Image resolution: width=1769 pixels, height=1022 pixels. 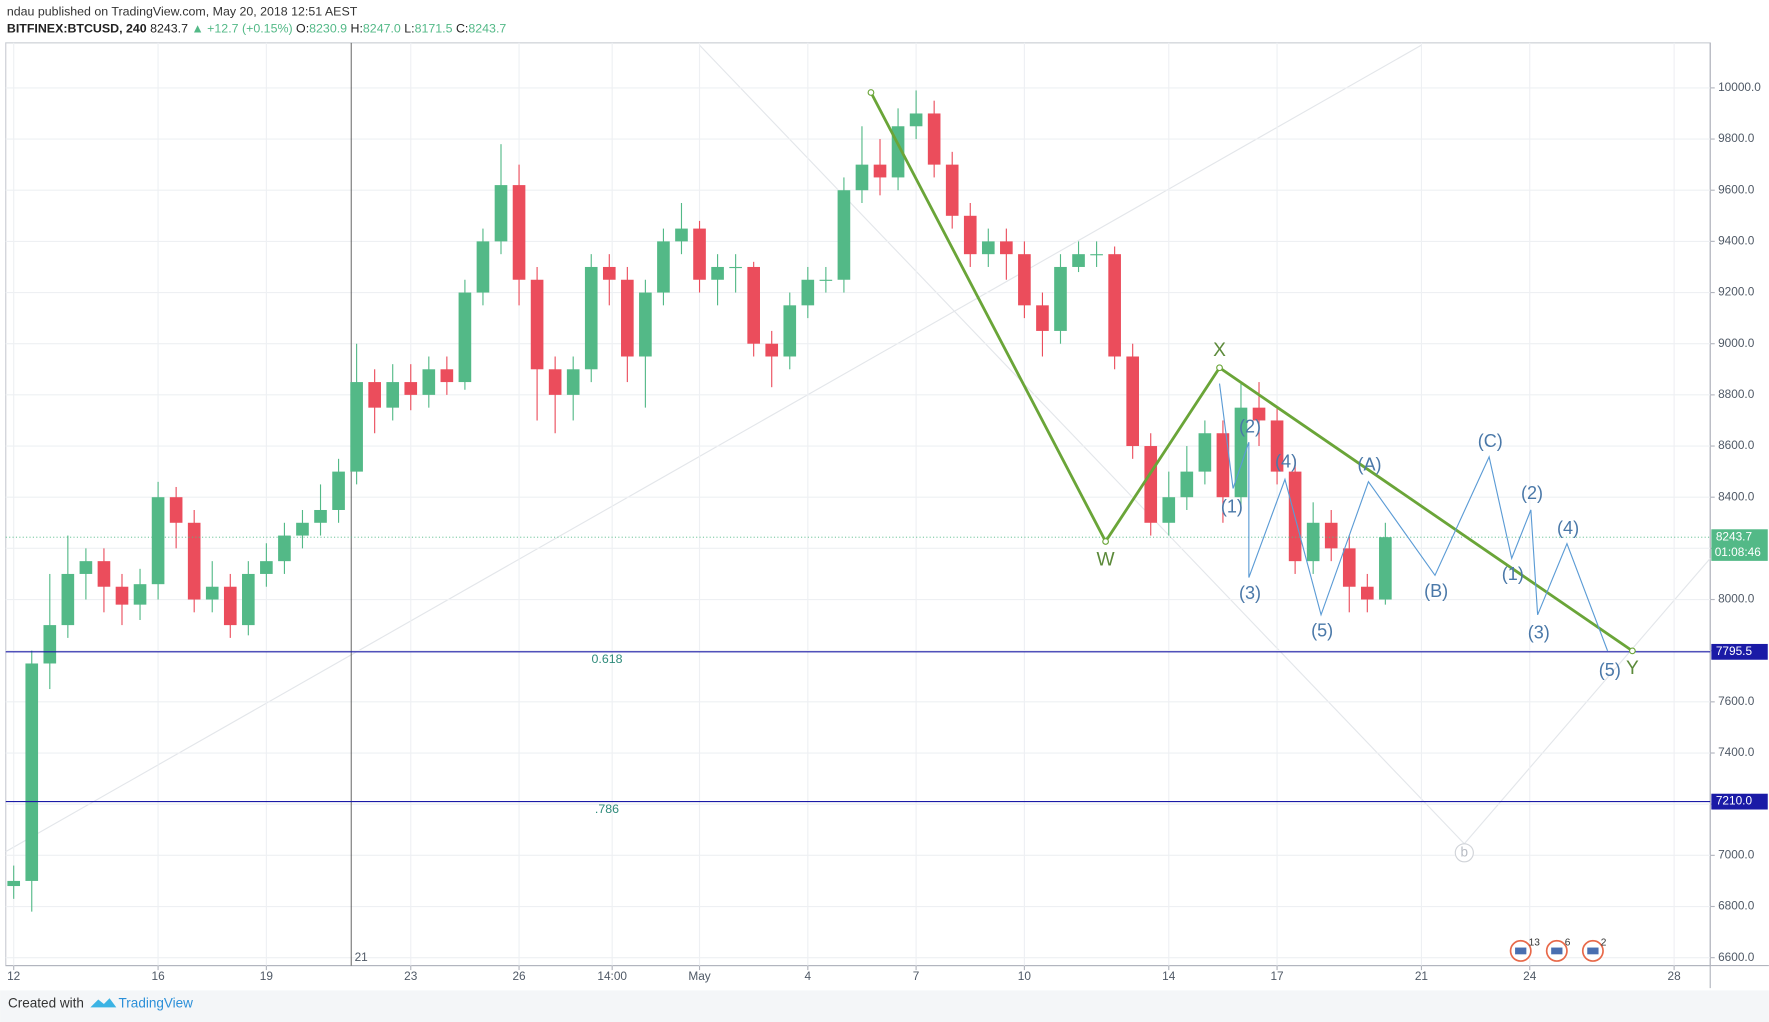 I want to click on header-text: 8243.7, so click(x=487, y=29).